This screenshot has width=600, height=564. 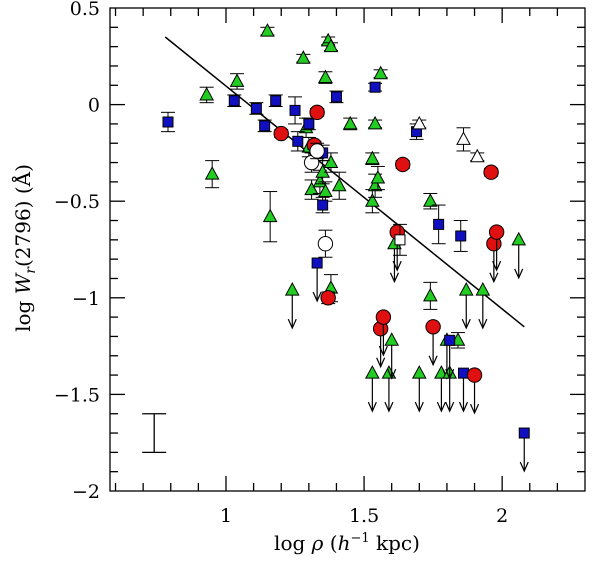 What do you see at coordinates (502, 516) in the screenshot?
I see `x-tick-label: 2` at bounding box center [502, 516].